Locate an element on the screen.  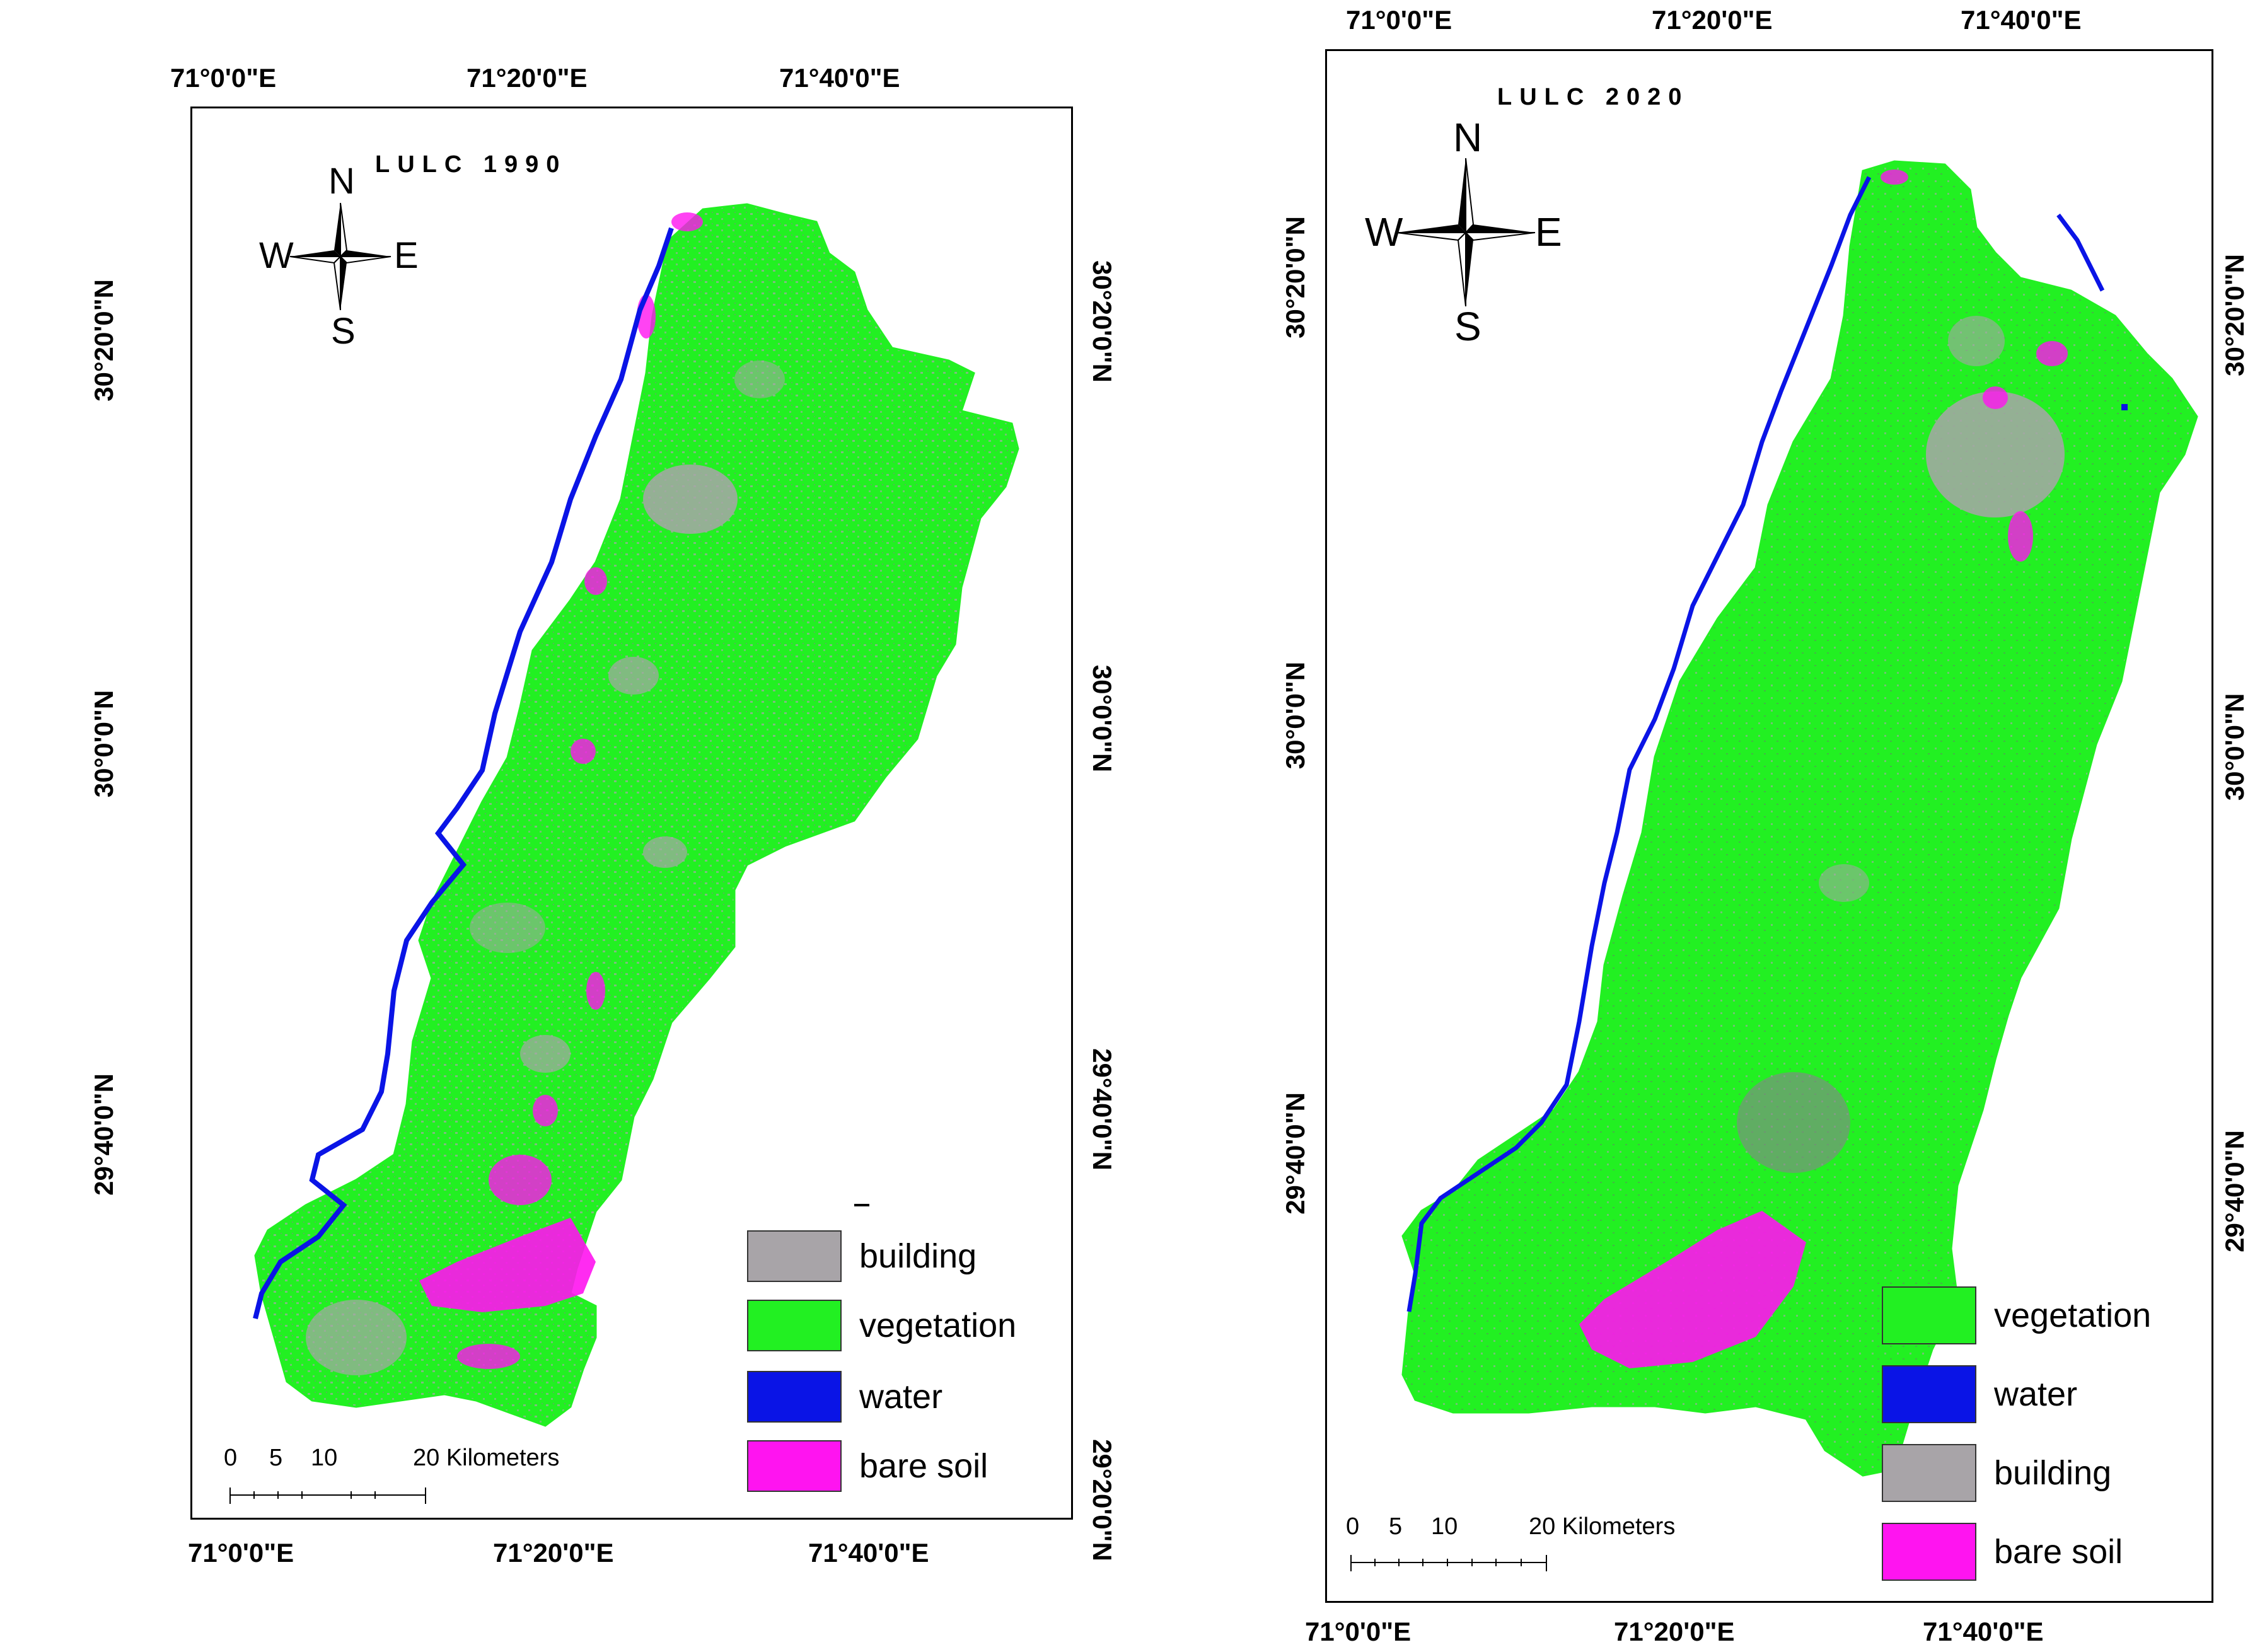
left-tick-1990-1: 30°0'0"N is located at coordinates (104, 744).